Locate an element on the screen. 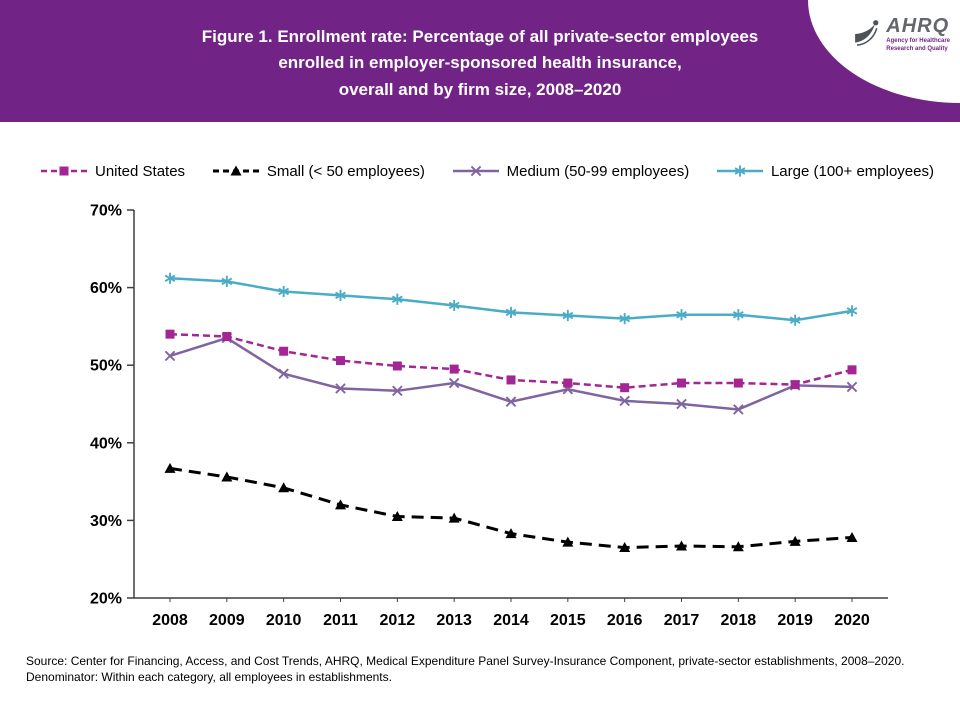 The width and height of the screenshot is (960, 720). legend-label-large: Large (100+ employees) is located at coordinates (852, 171).